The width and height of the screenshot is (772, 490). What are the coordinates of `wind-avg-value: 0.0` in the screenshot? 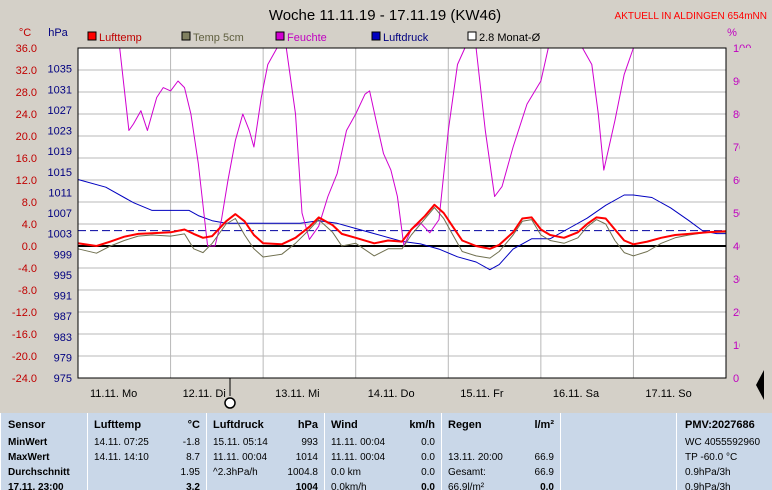 It's located at (428, 472).